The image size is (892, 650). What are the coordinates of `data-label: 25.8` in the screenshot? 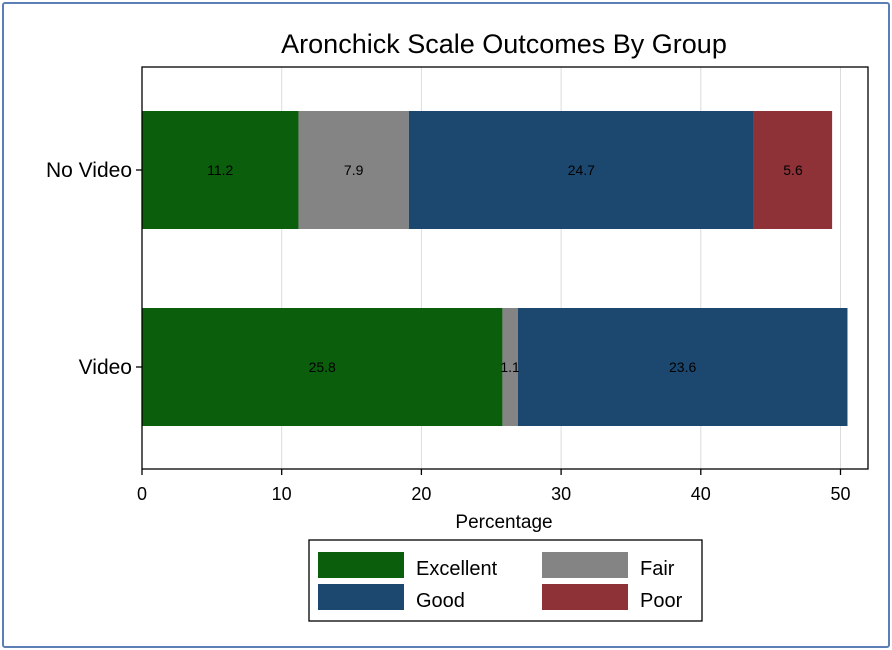 It's located at (322, 367).